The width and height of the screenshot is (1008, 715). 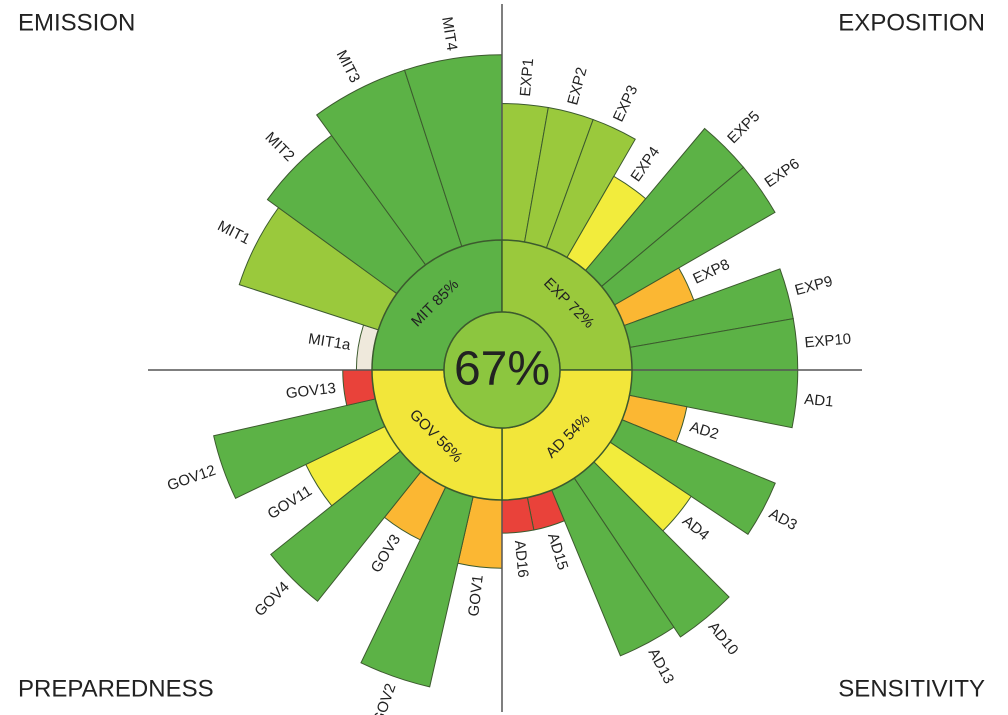 What do you see at coordinates (386, 554) in the screenshot?
I see `bar-label: GOV3` at bounding box center [386, 554].